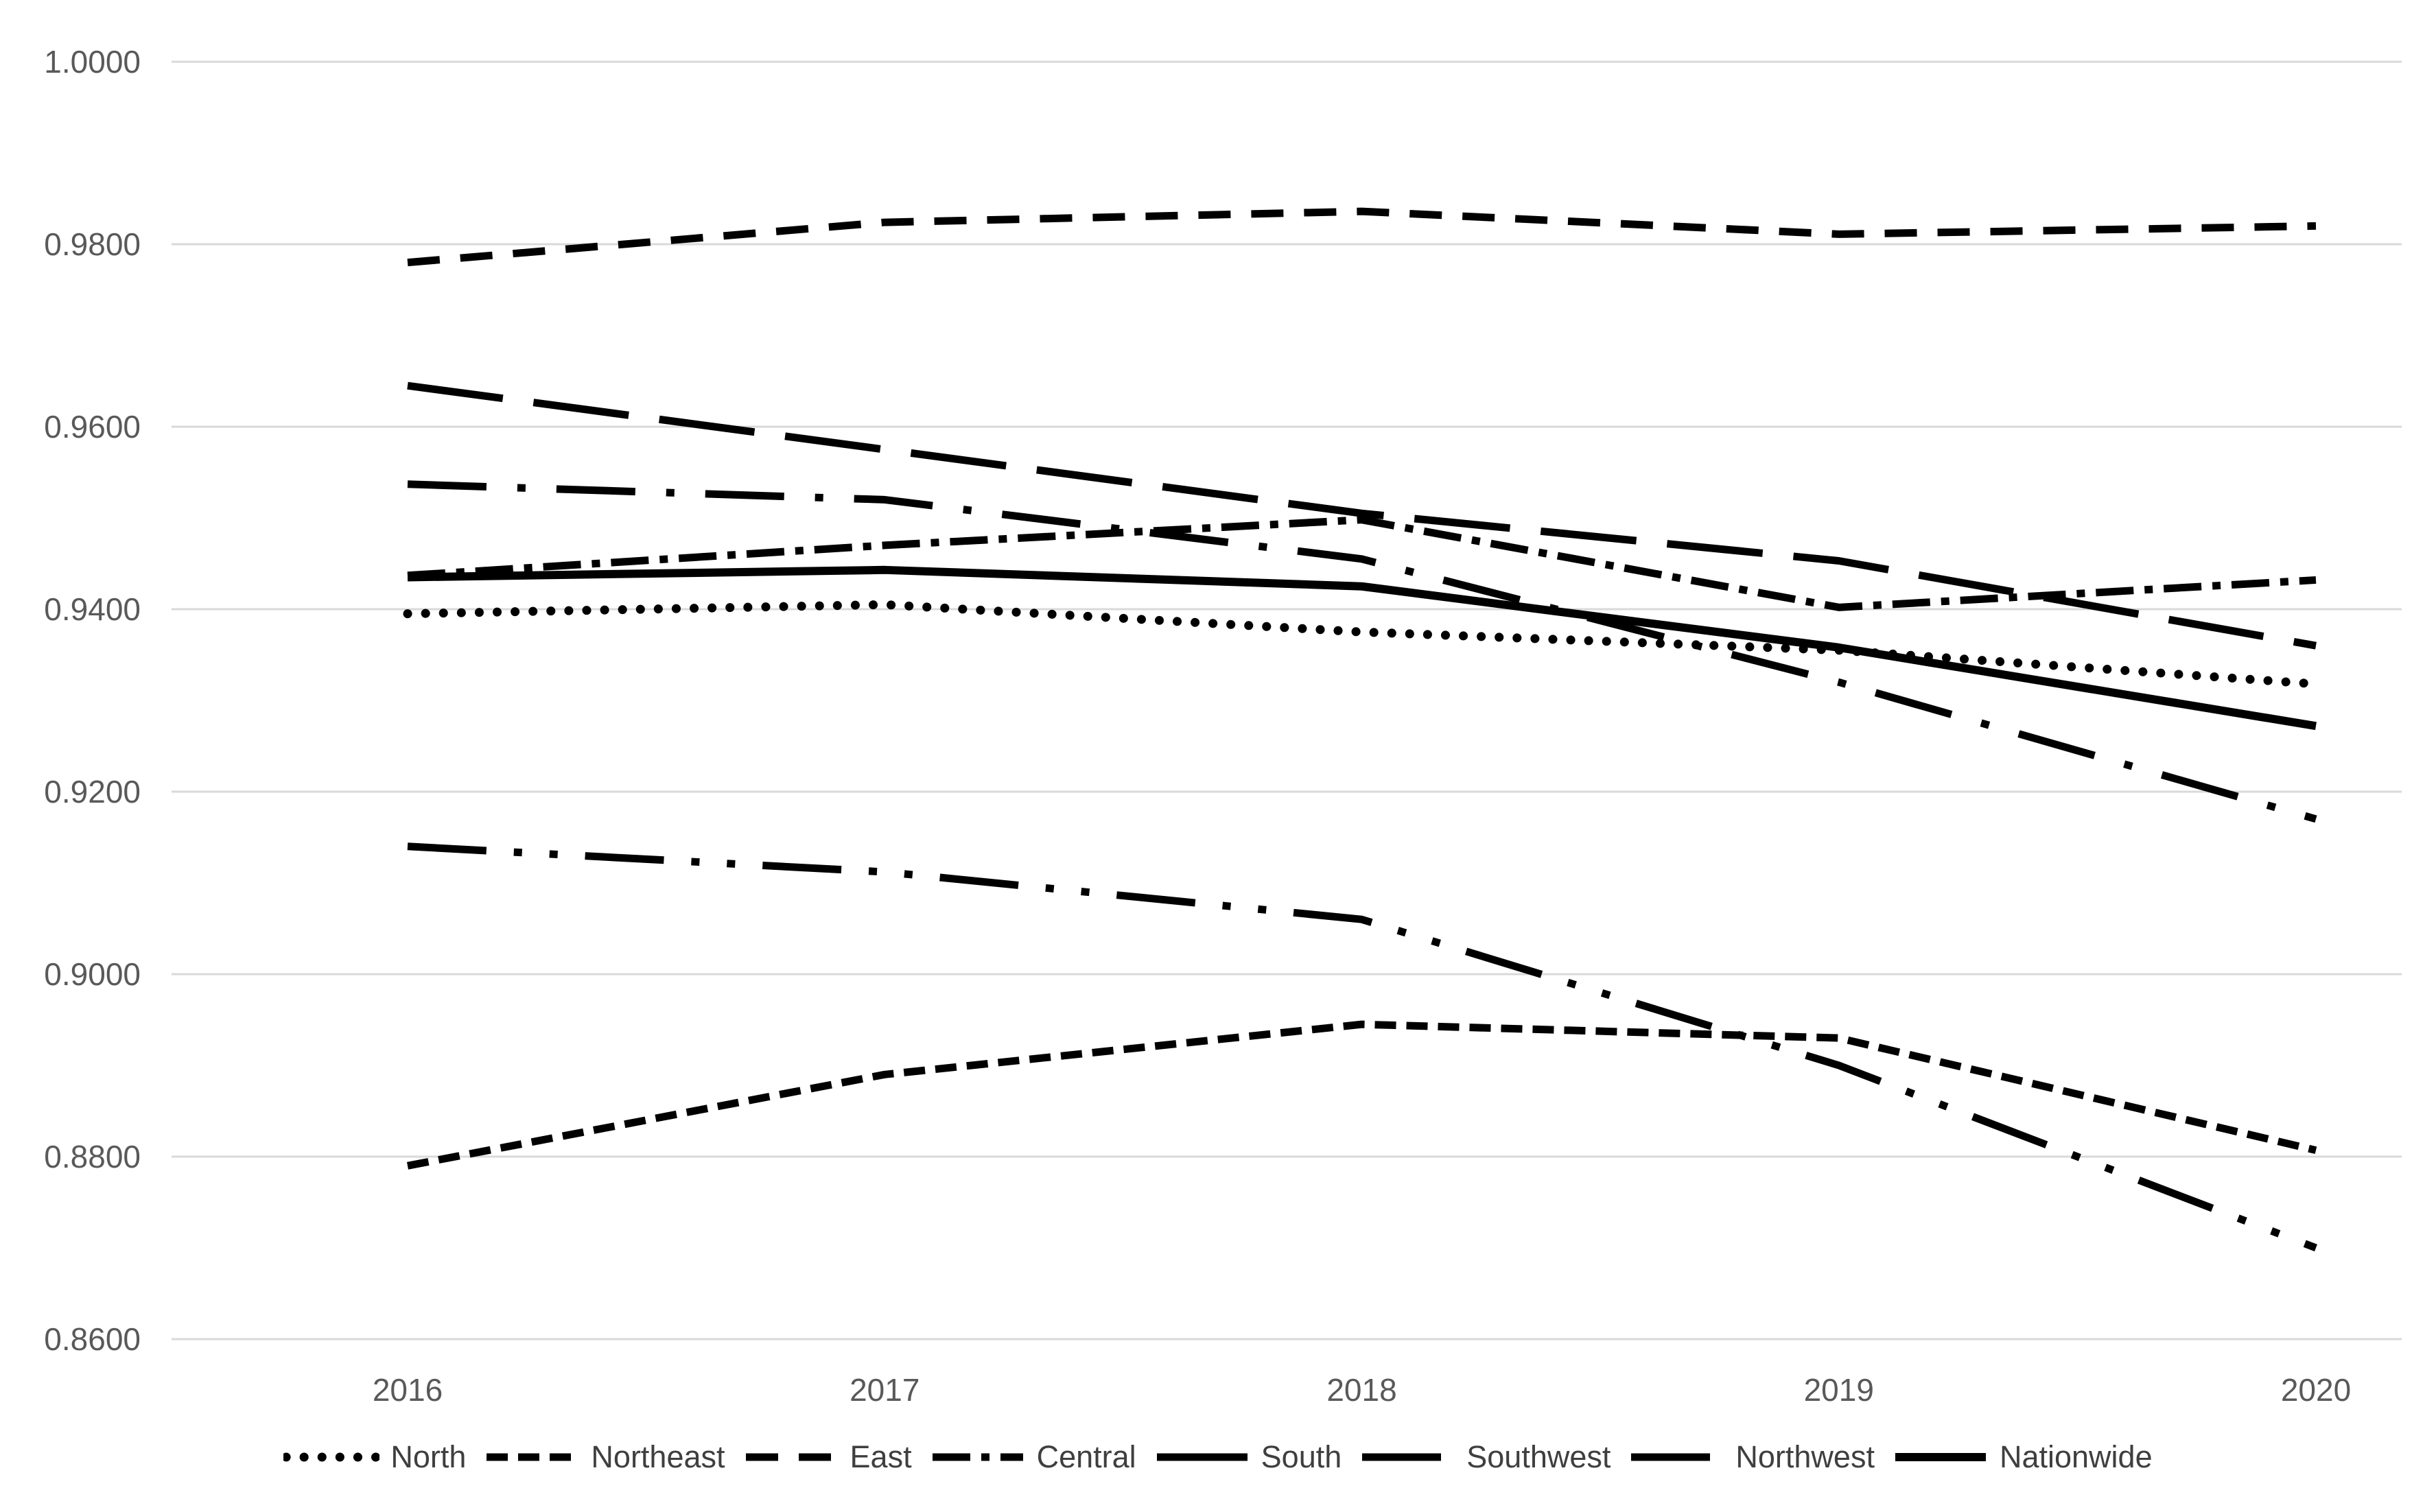  What do you see at coordinates (428, 1456) in the screenshot?
I see `legend-label: North` at bounding box center [428, 1456].